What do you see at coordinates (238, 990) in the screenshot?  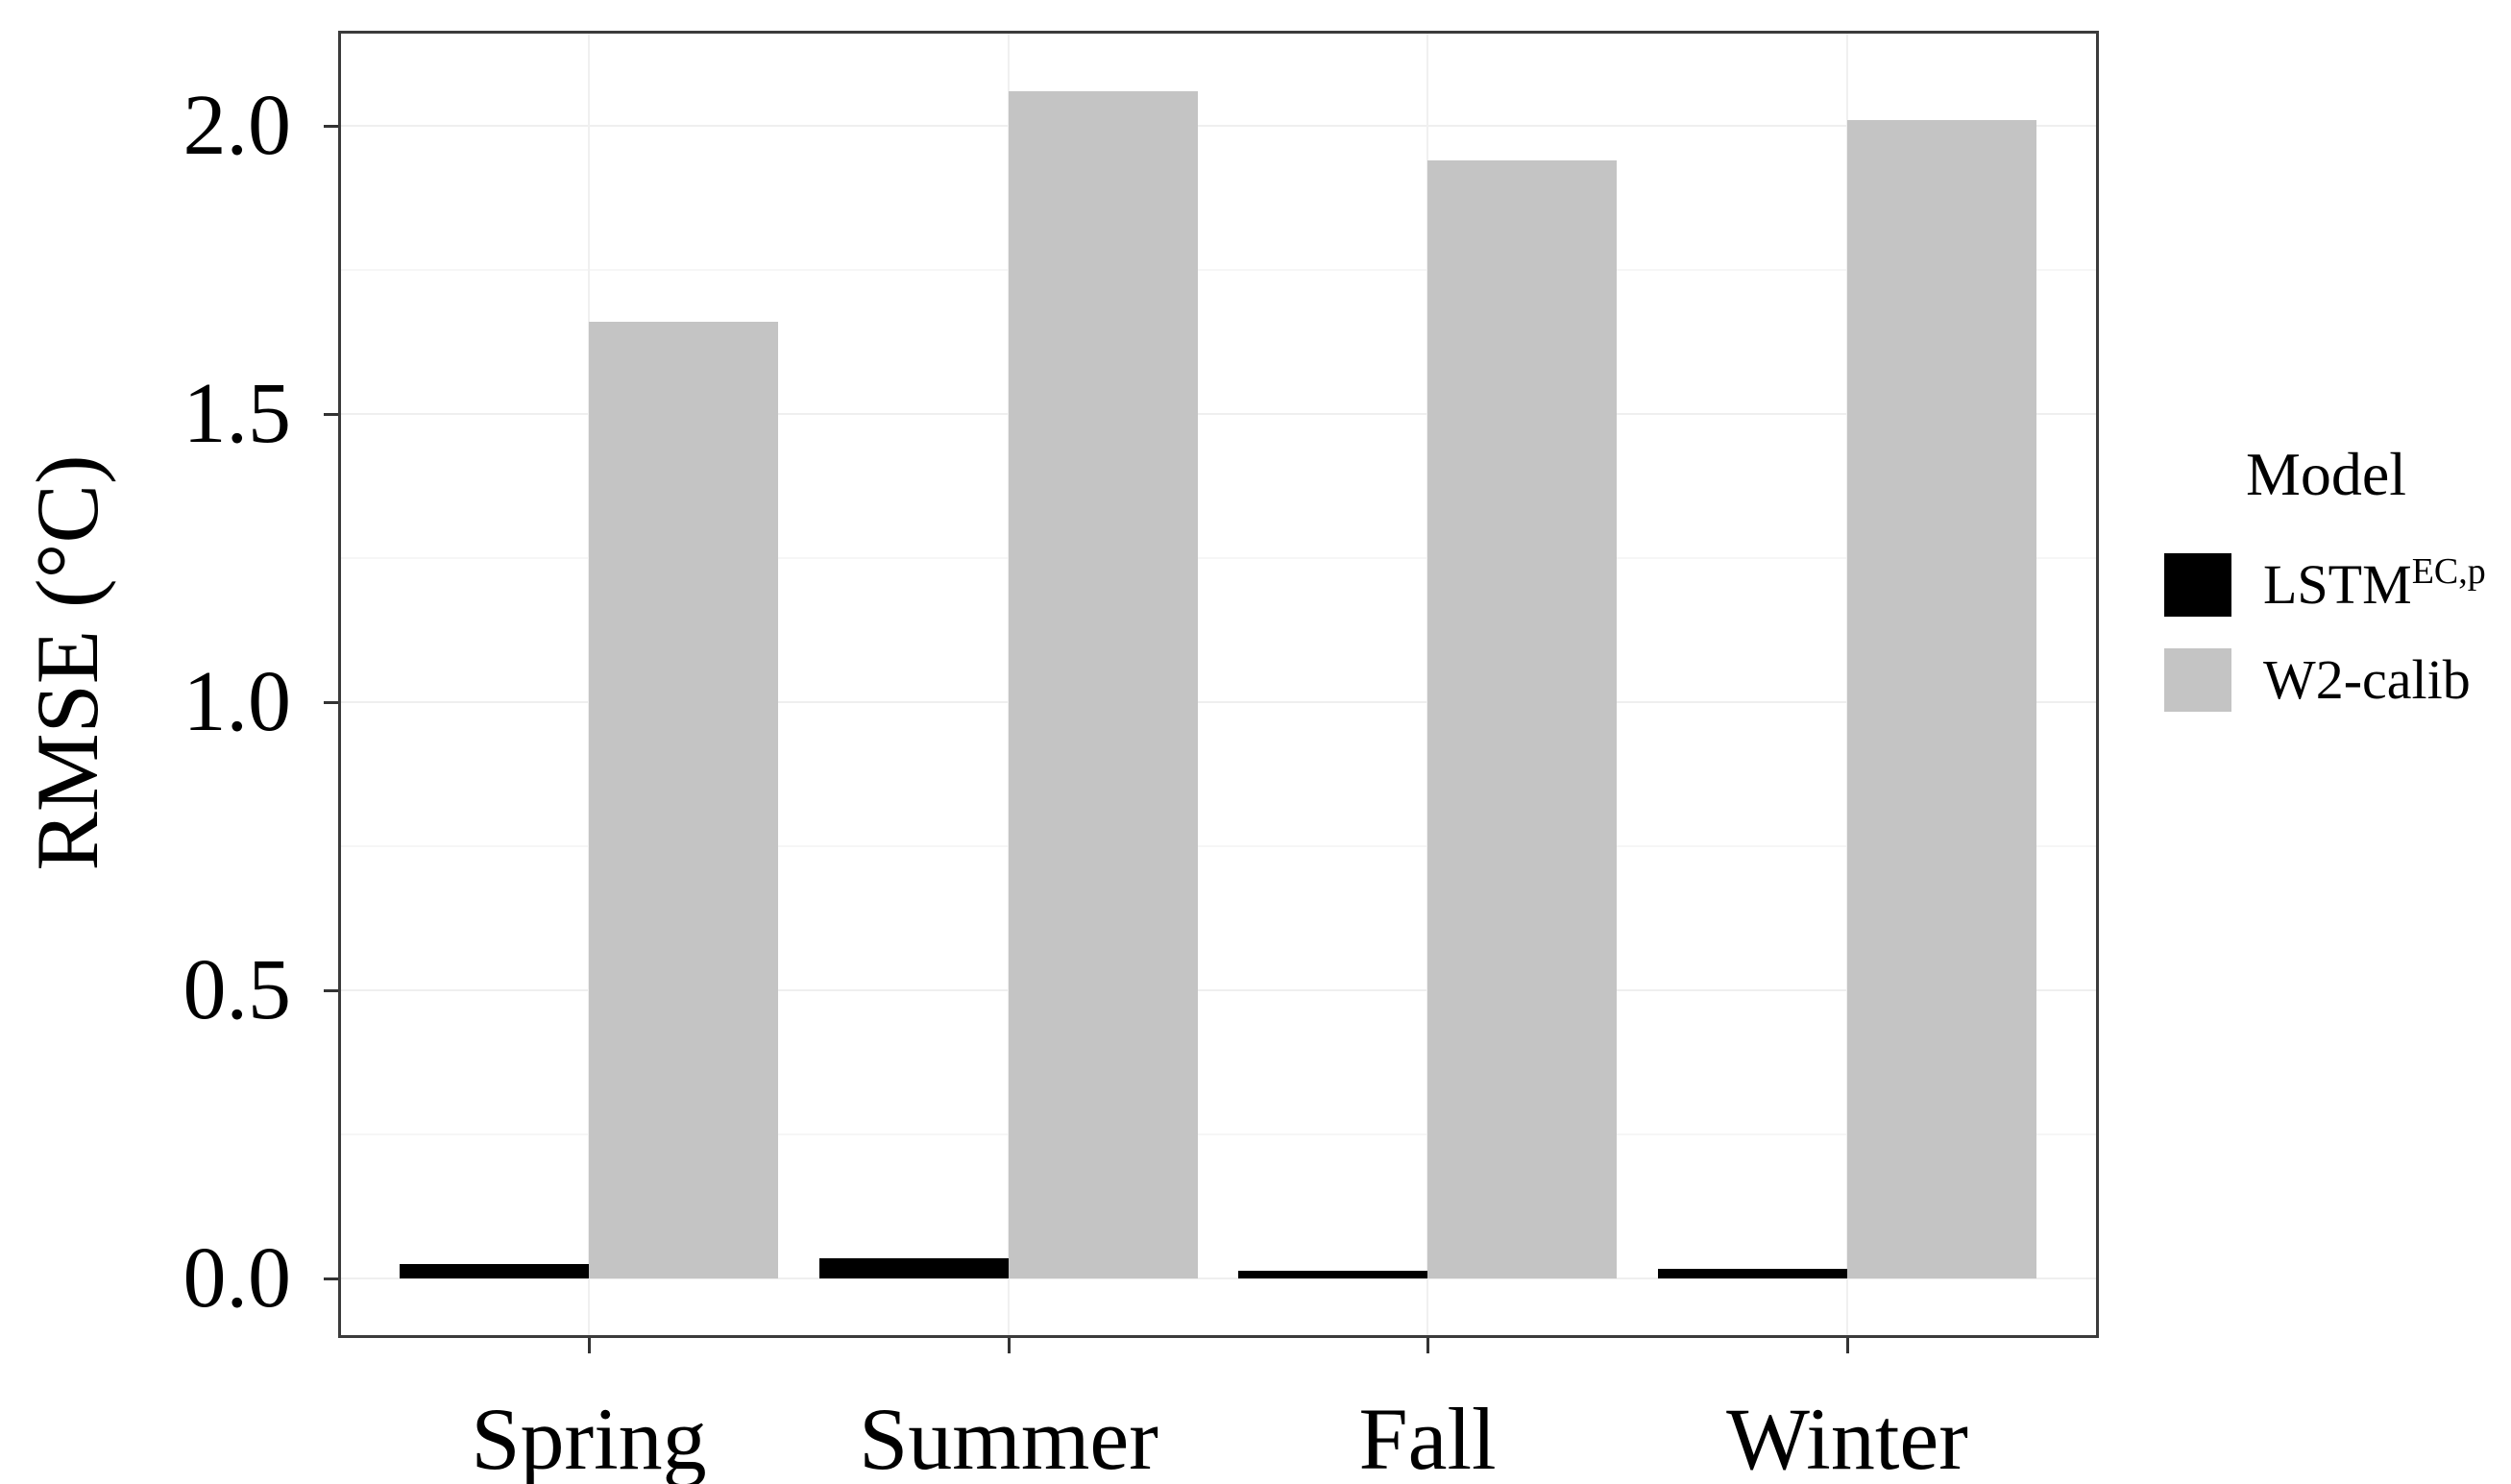 I see `y-tick-label: 0.5` at bounding box center [238, 990].